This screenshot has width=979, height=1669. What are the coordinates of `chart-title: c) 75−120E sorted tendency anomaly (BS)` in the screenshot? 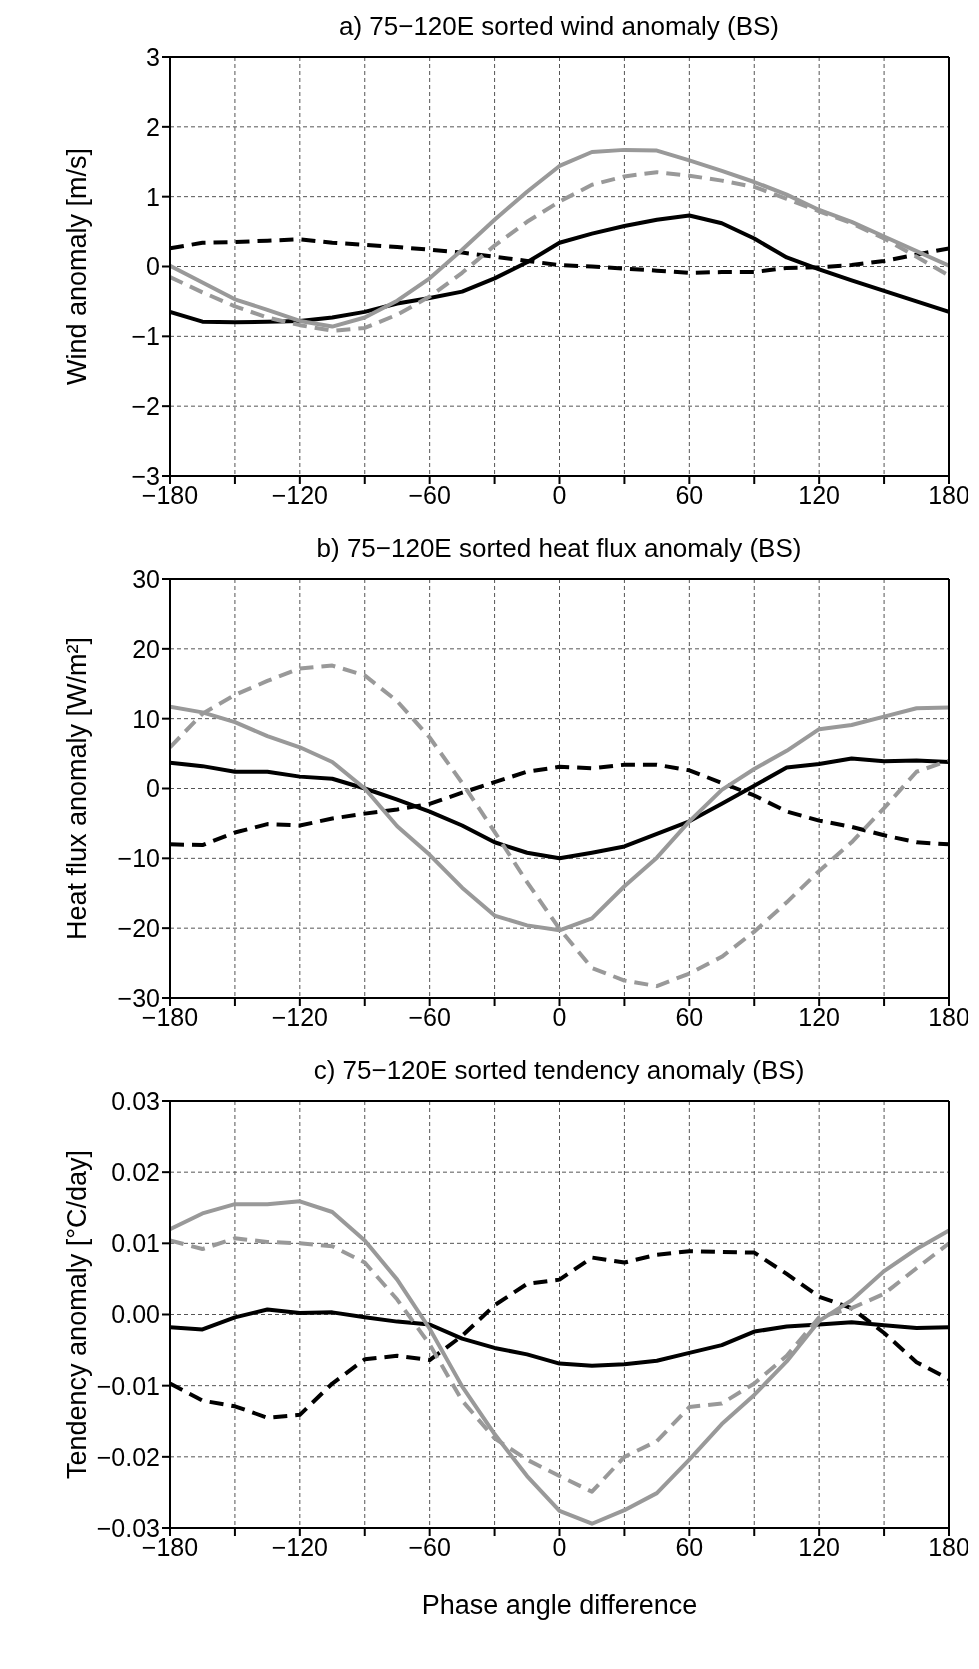 It's located at (559, 1070).